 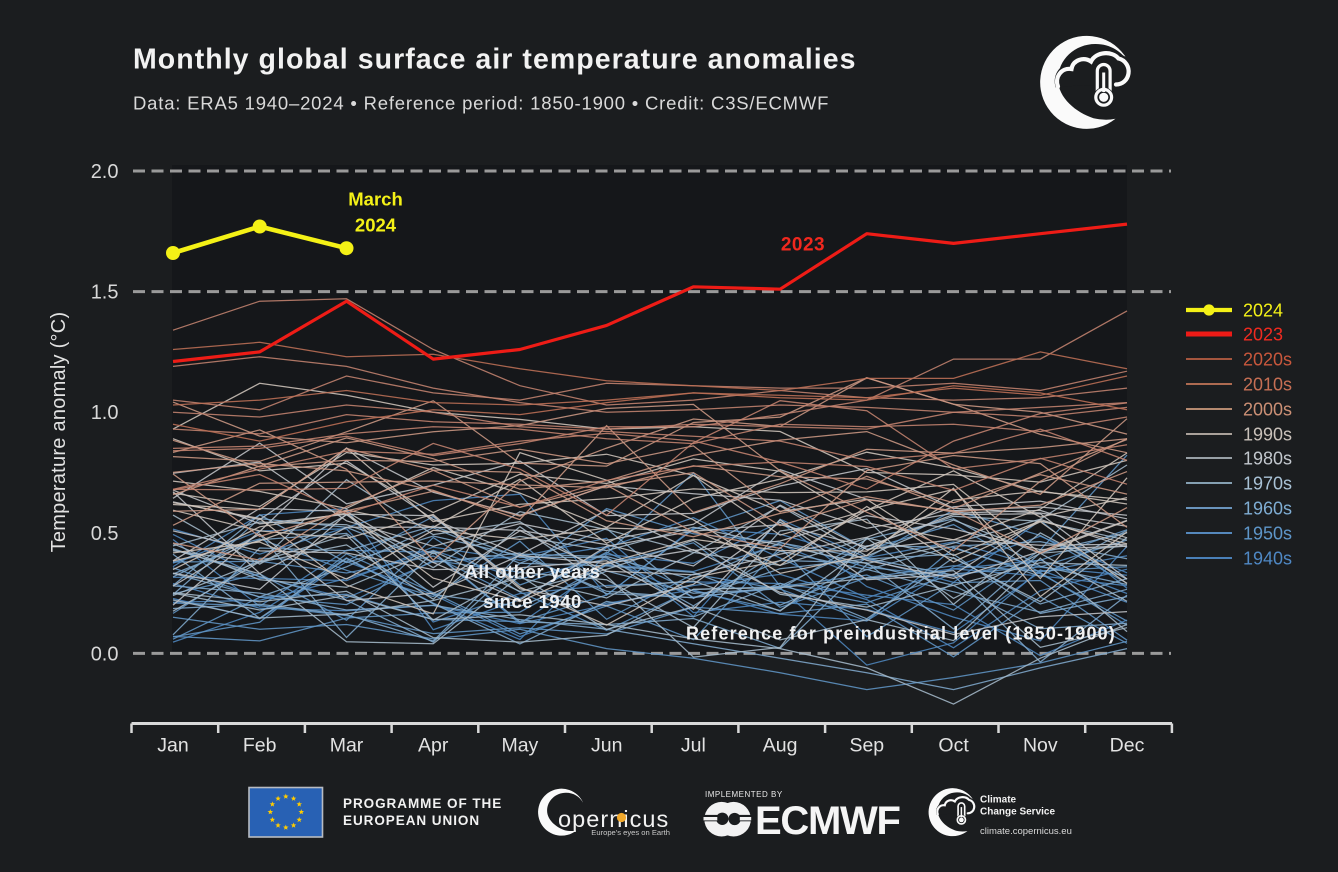 I want to click on svg-text: Sep, so click(x=866, y=746).